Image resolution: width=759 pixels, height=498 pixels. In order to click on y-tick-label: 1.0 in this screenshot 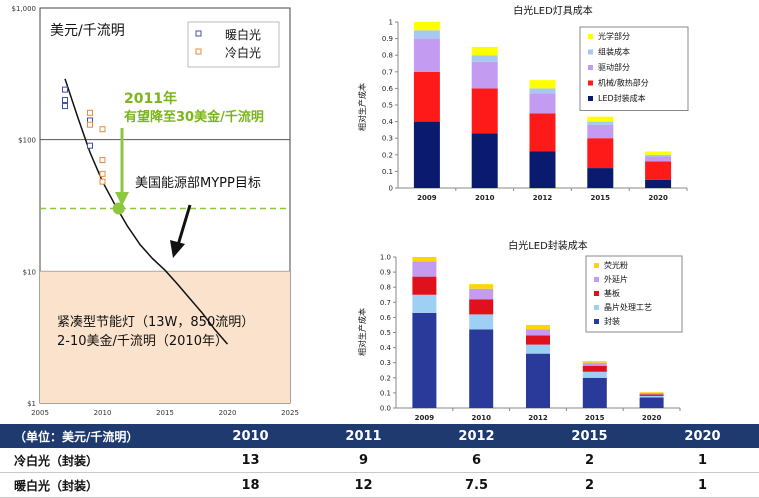, I will do `click(385, 258)`.